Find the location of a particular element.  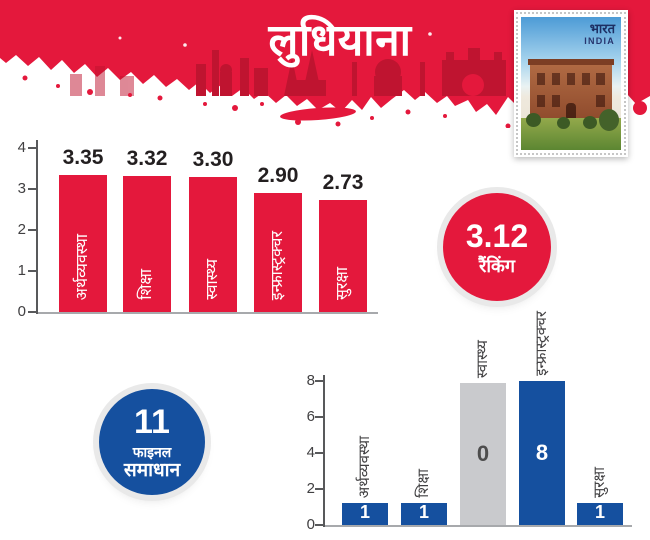

bar-value-label: 0 is located at coordinates (483, 453).